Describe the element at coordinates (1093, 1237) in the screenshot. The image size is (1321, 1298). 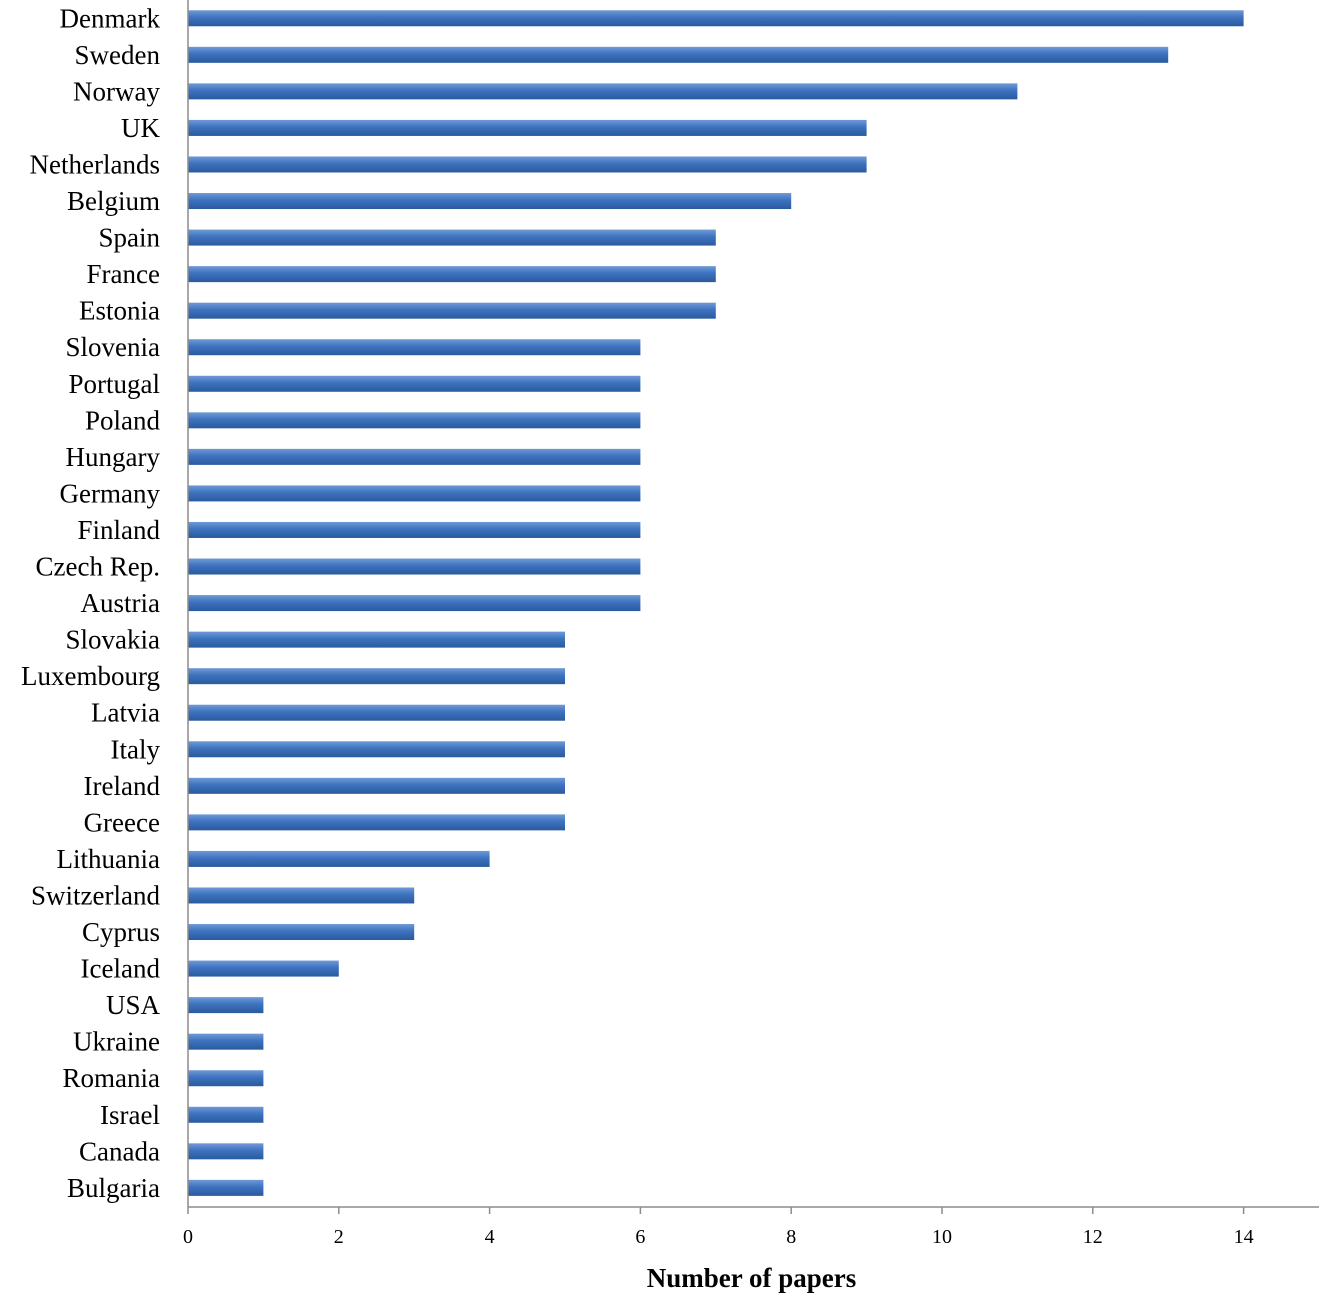
I see `x-tick-label: 12` at that location.